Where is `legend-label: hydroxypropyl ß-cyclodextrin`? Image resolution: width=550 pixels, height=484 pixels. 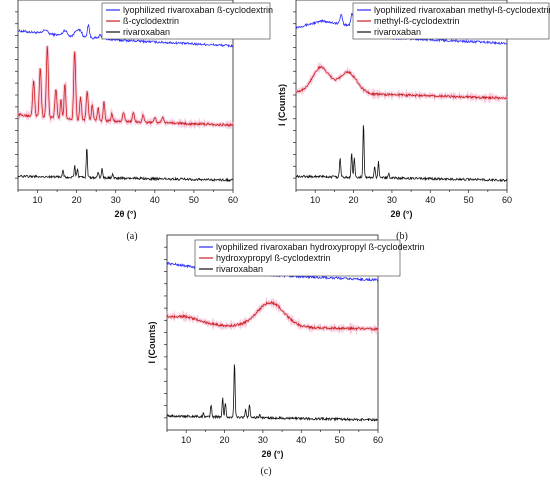 legend-label: hydroxypropyl ß-cyclodextrin is located at coordinates (273, 258).